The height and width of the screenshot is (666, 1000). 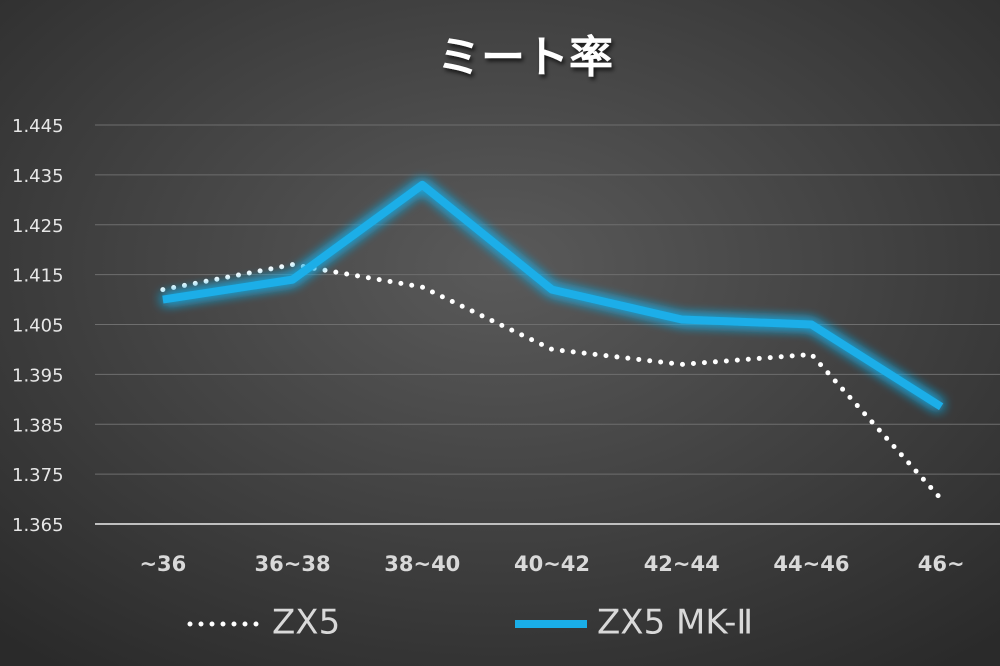 I want to click on x-tick-label: ~36, so click(x=162, y=564).